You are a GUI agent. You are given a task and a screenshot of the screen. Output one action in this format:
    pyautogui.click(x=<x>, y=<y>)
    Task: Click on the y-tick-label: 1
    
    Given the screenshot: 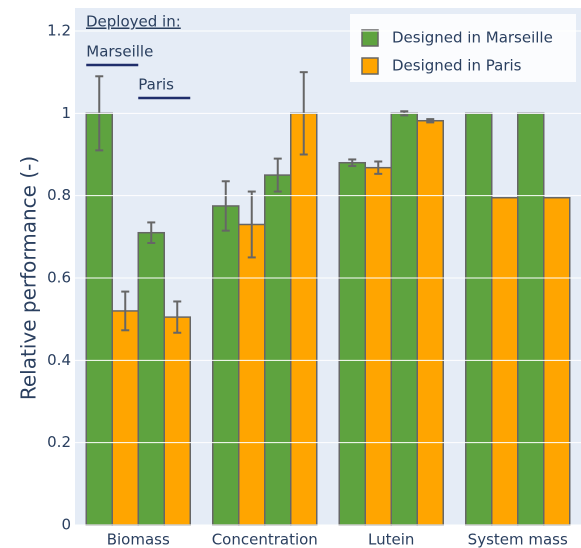 What is the action you would take?
    pyautogui.click(x=66, y=113)
    